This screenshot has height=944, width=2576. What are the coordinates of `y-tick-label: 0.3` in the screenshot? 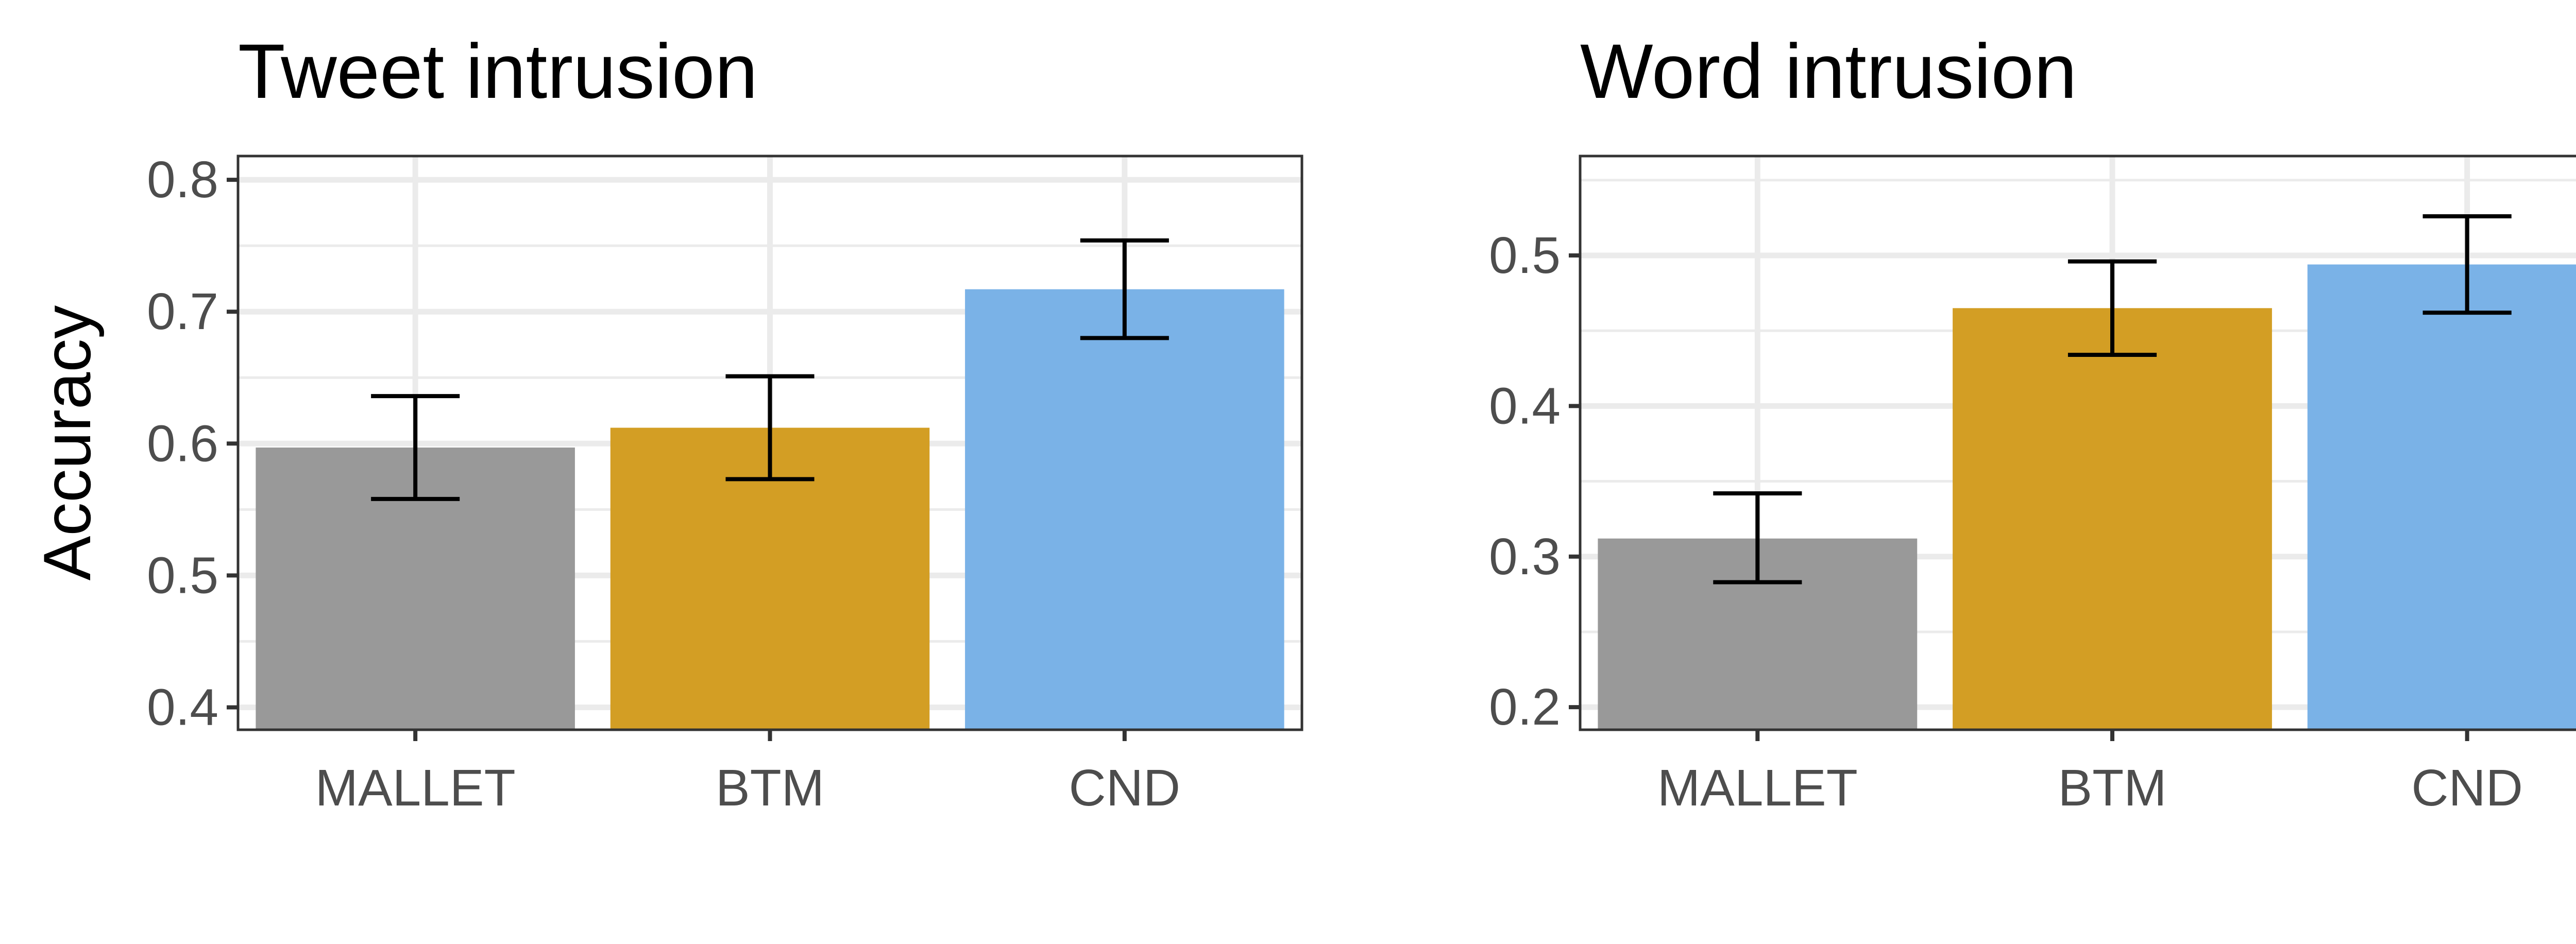 It's located at (1525, 557).